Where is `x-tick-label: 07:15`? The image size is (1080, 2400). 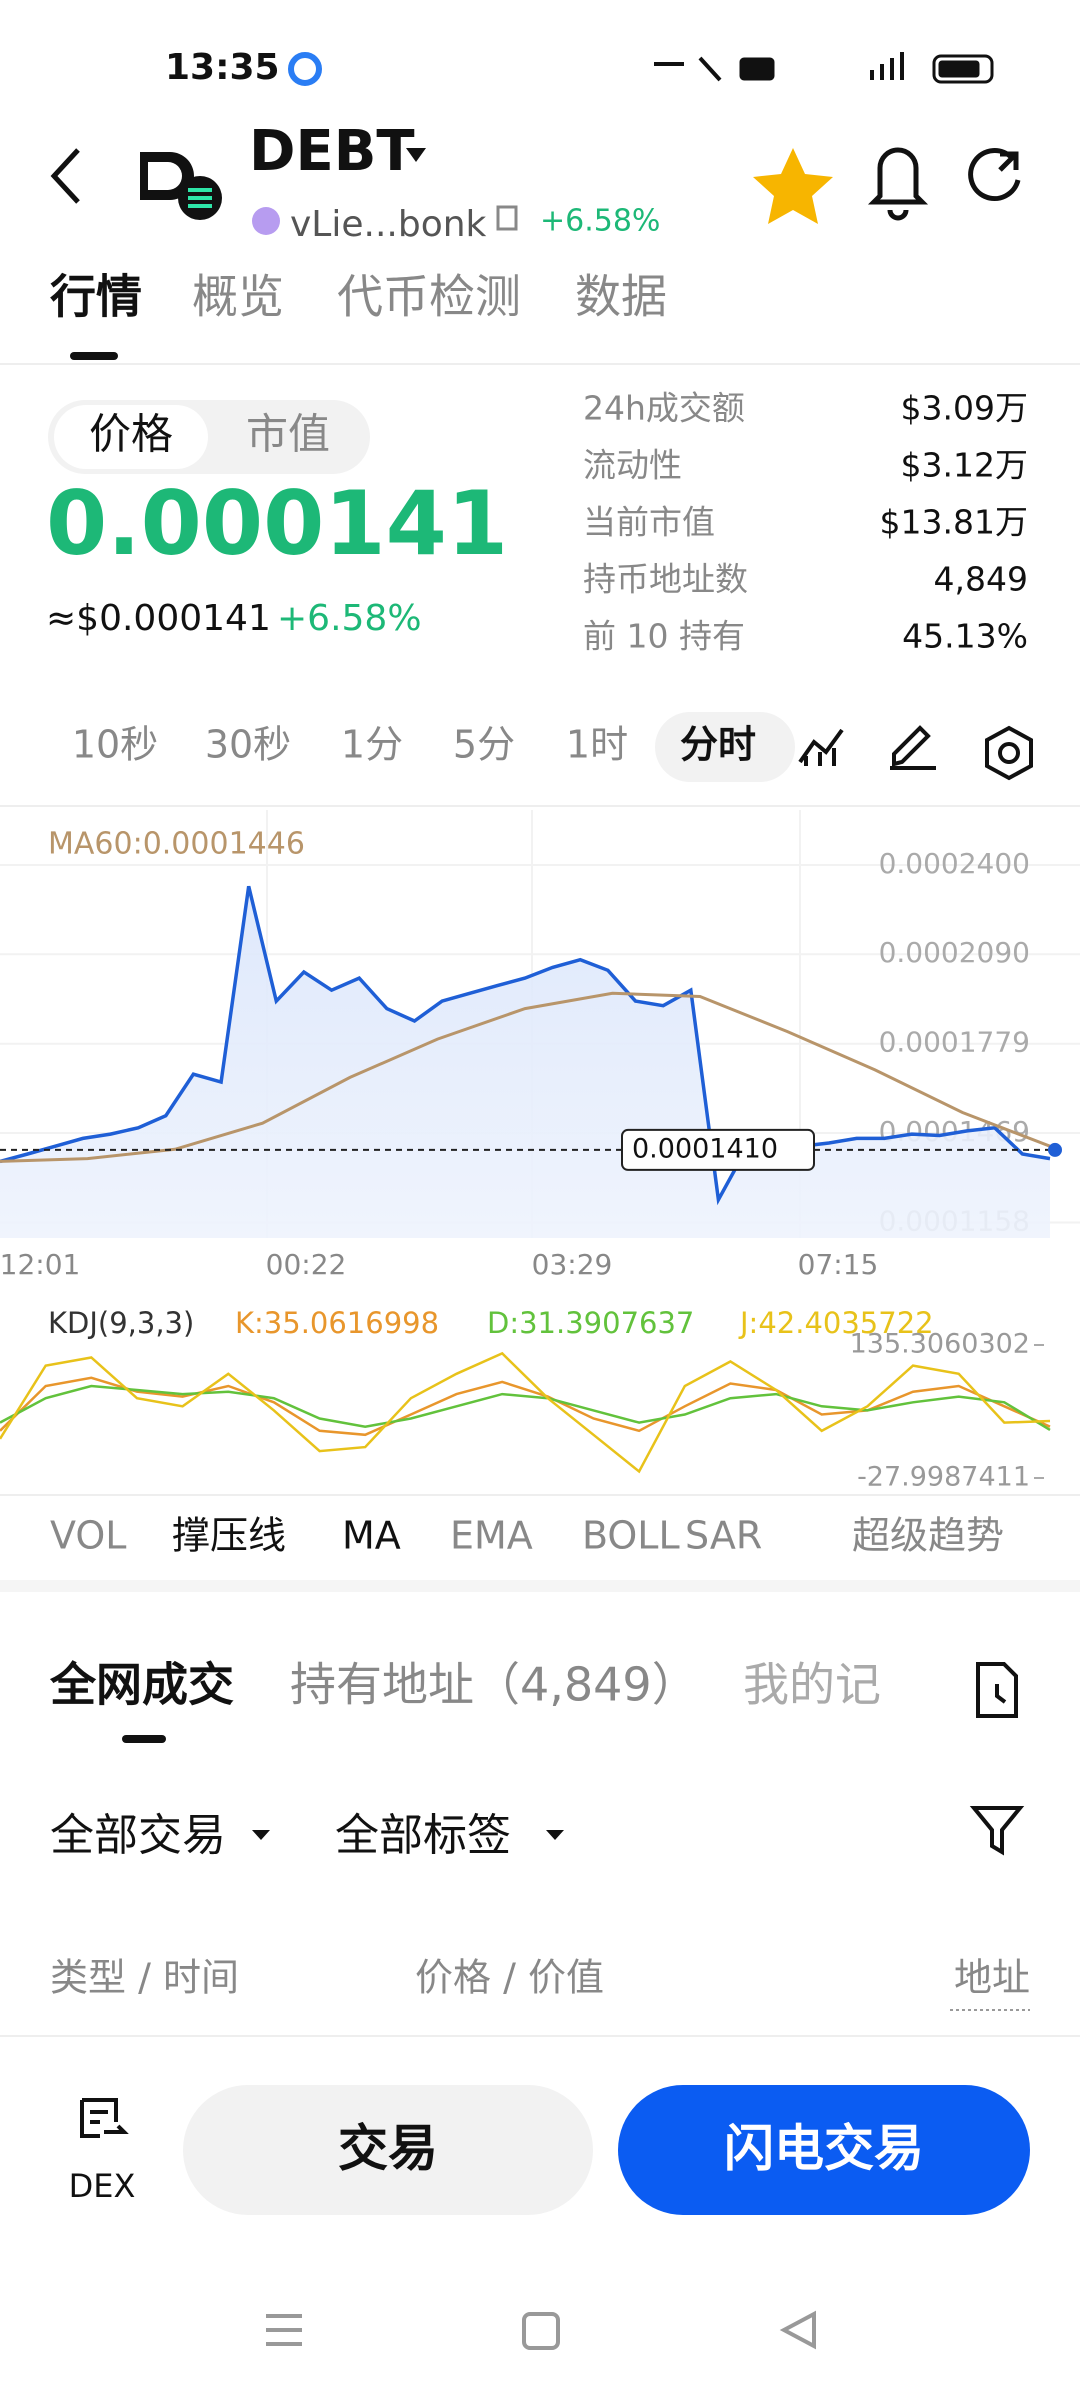 x-tick-label: 07:15 is located at coordinates (838, 1264).